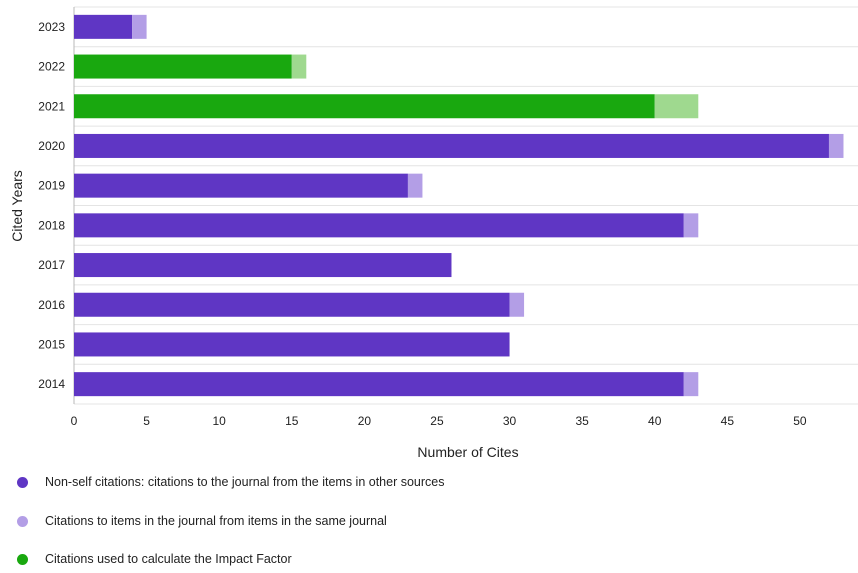 The width and height of the screenshot is (858, 573). Describe the element at coordinates (51, 146) in the screenshot. I see `y-tick-label: 2020` at that location.